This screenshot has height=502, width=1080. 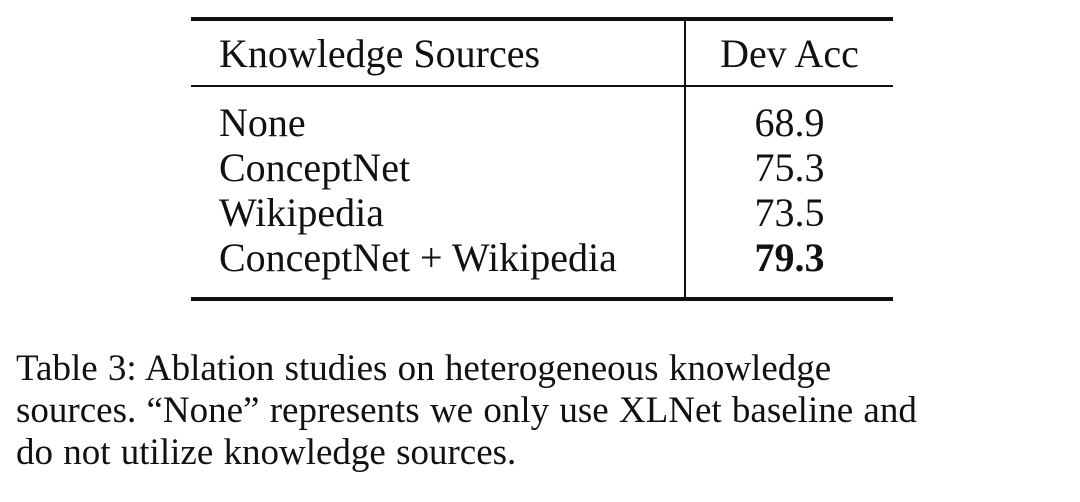 I want to click on table-row: None 68.9, so click(x=542, y=117).